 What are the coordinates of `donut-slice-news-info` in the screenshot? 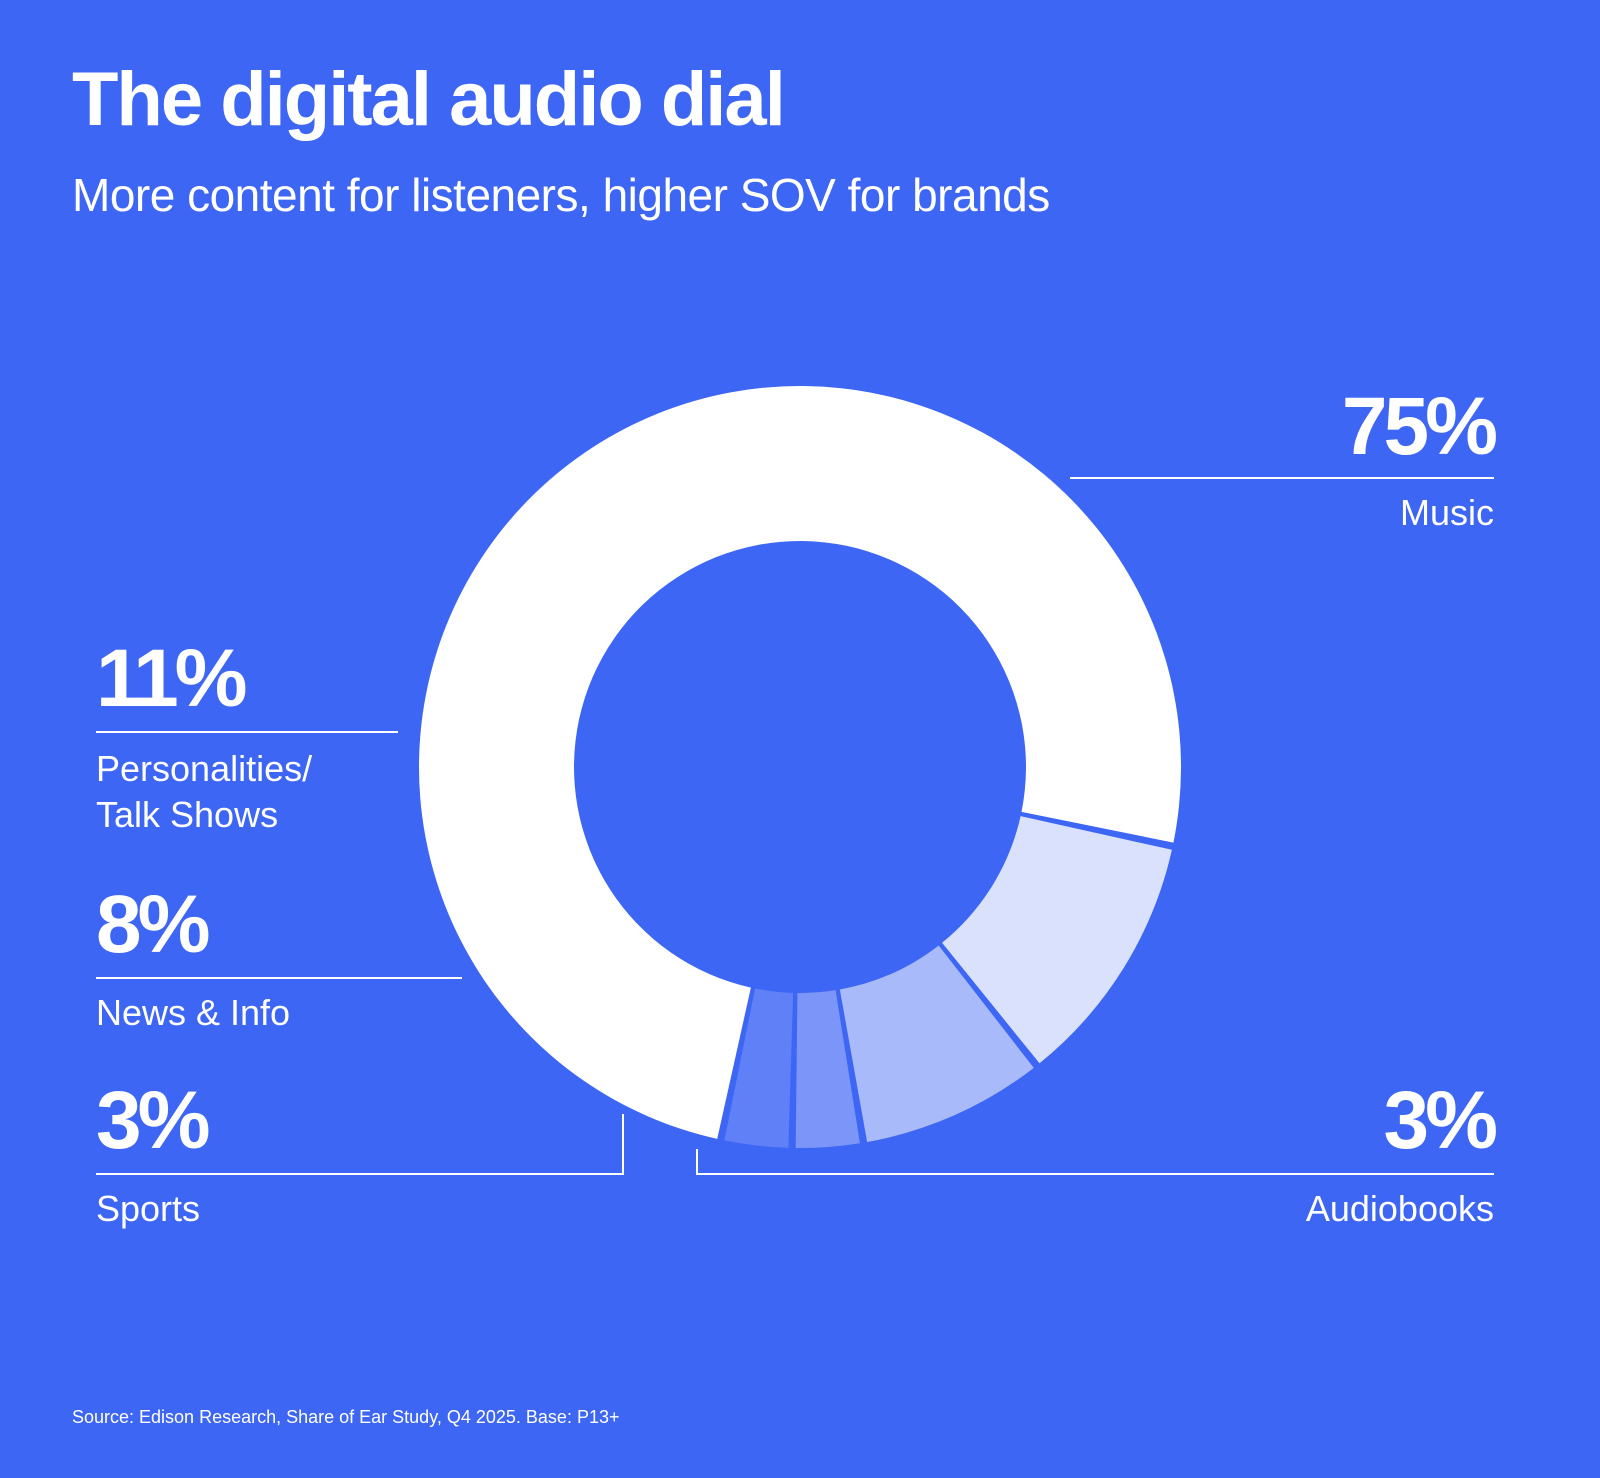 It's located at (936, 1044).